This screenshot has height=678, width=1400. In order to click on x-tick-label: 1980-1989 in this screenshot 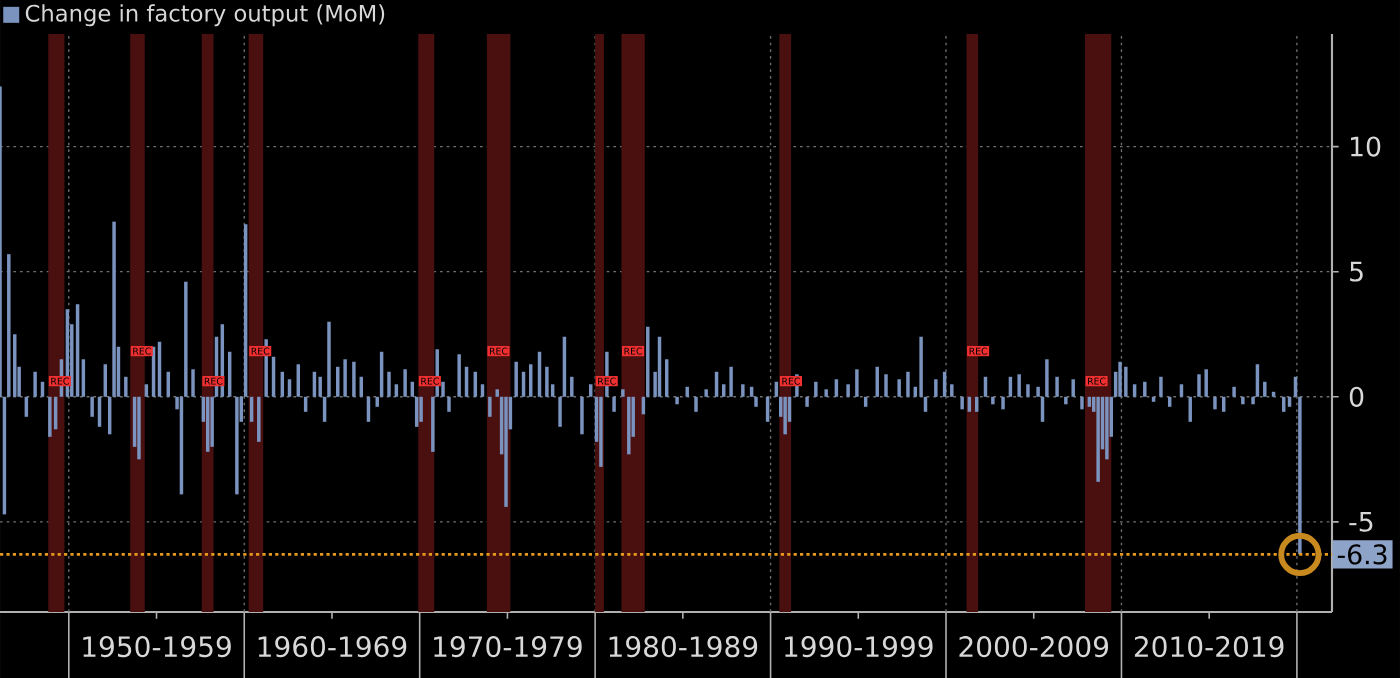, I will do `click(683, 647)`.